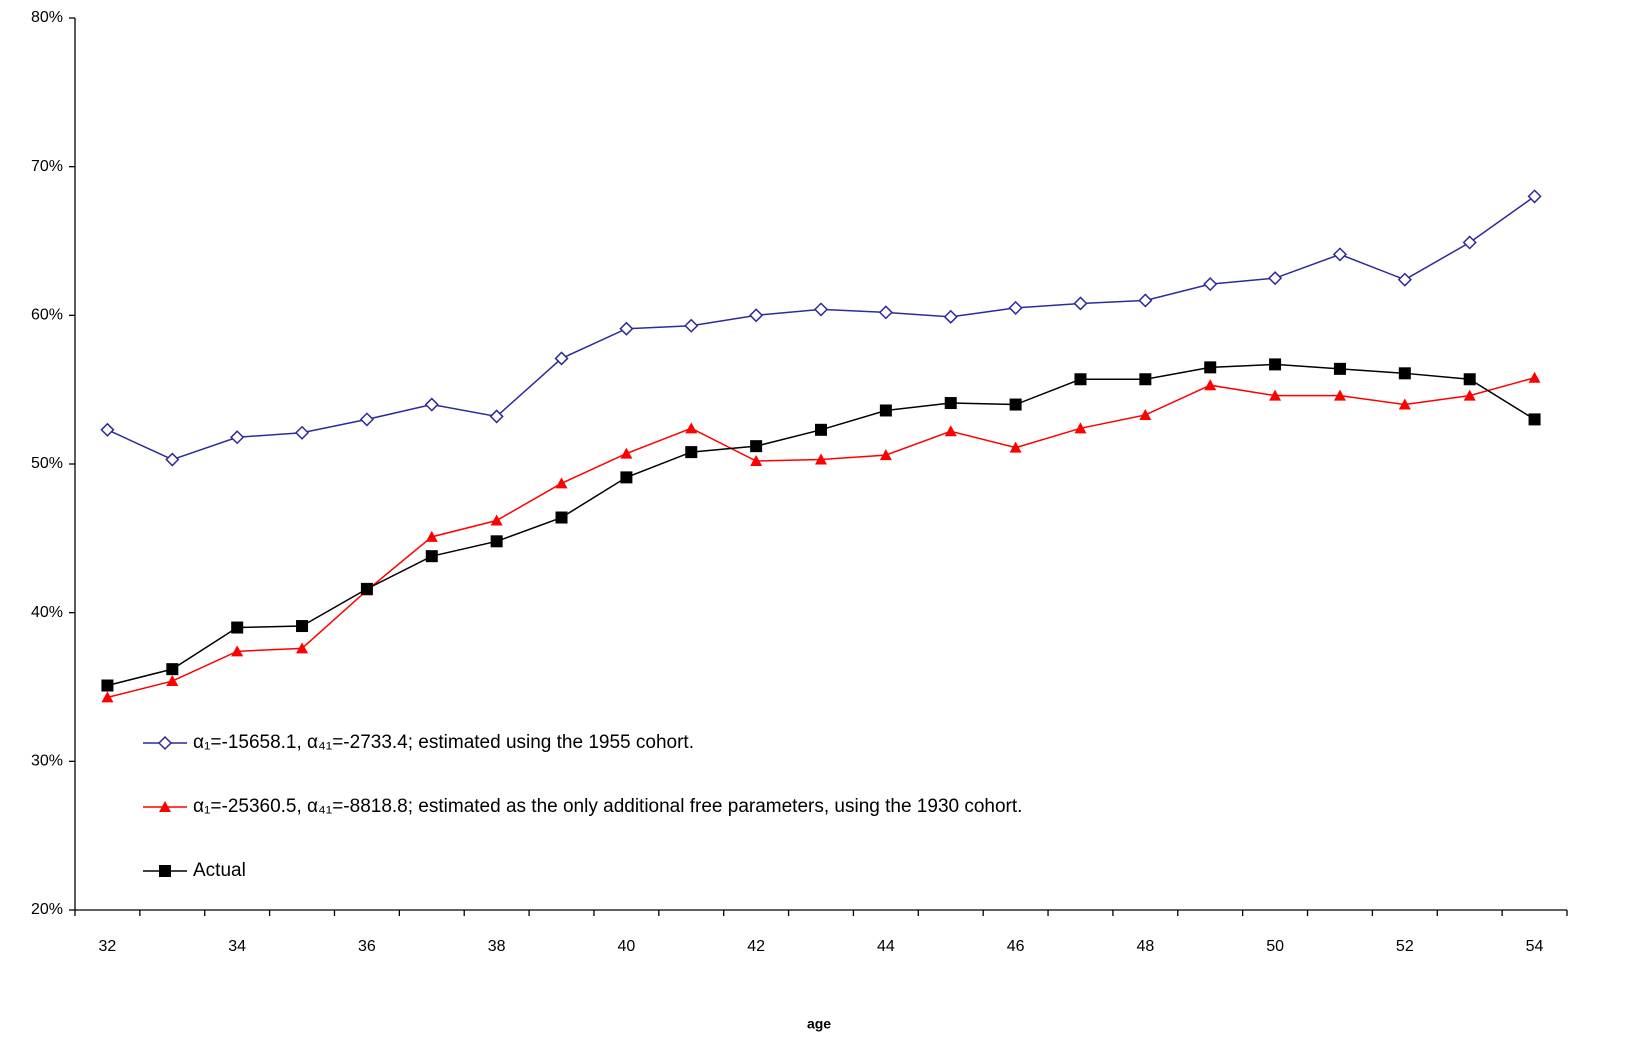 This screenshot has height=1041, width=1638. Describe the element at coordinates (1405, 946) in the screenshot. I see `x-tick-label: 52` at that location.